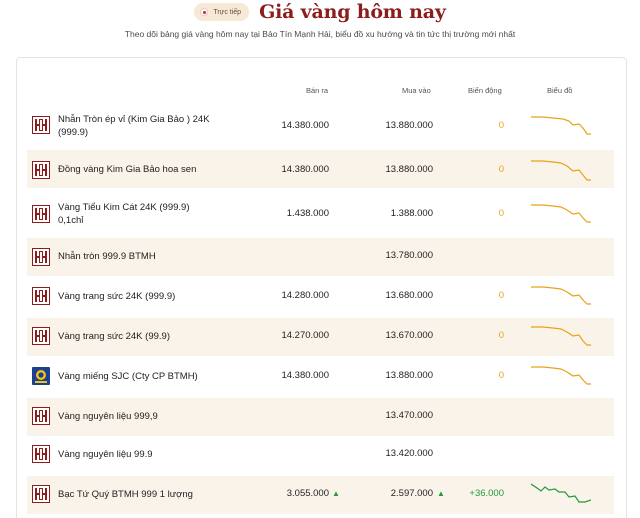 This screenshot has height=518, width=640. I want to click on page-header: Trực tiếp Giá vàng hôm nay, so click(320, 12).